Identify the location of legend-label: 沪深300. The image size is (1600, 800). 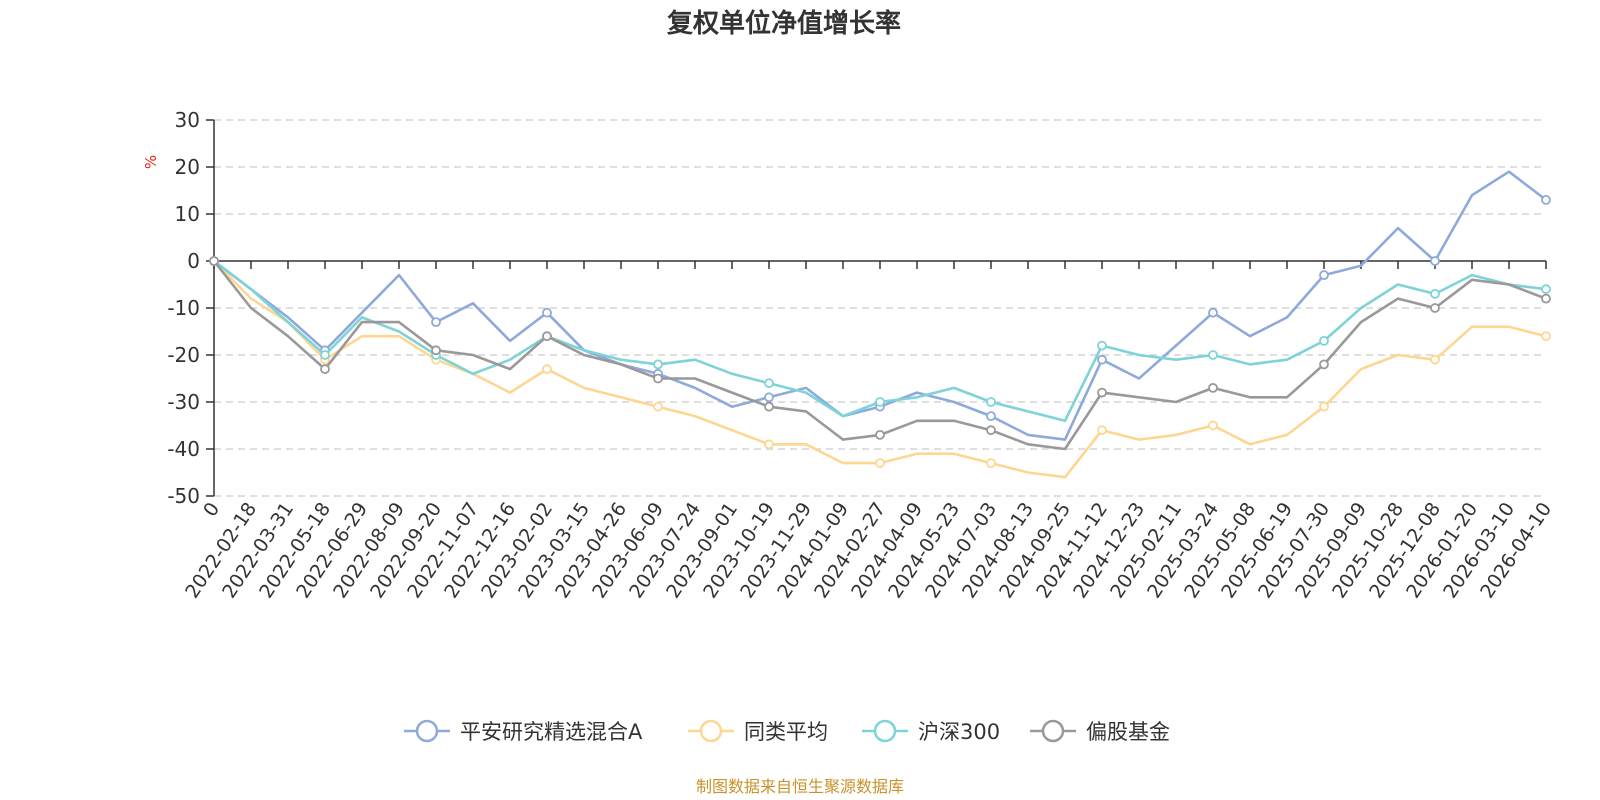
(959, 732).